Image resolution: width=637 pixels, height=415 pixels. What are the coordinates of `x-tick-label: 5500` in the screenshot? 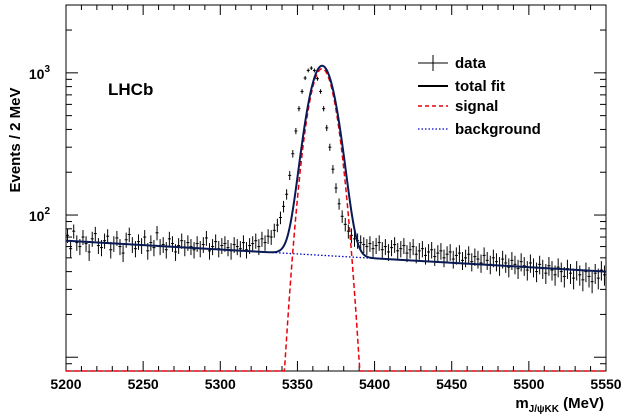 It's located at (528, 384).